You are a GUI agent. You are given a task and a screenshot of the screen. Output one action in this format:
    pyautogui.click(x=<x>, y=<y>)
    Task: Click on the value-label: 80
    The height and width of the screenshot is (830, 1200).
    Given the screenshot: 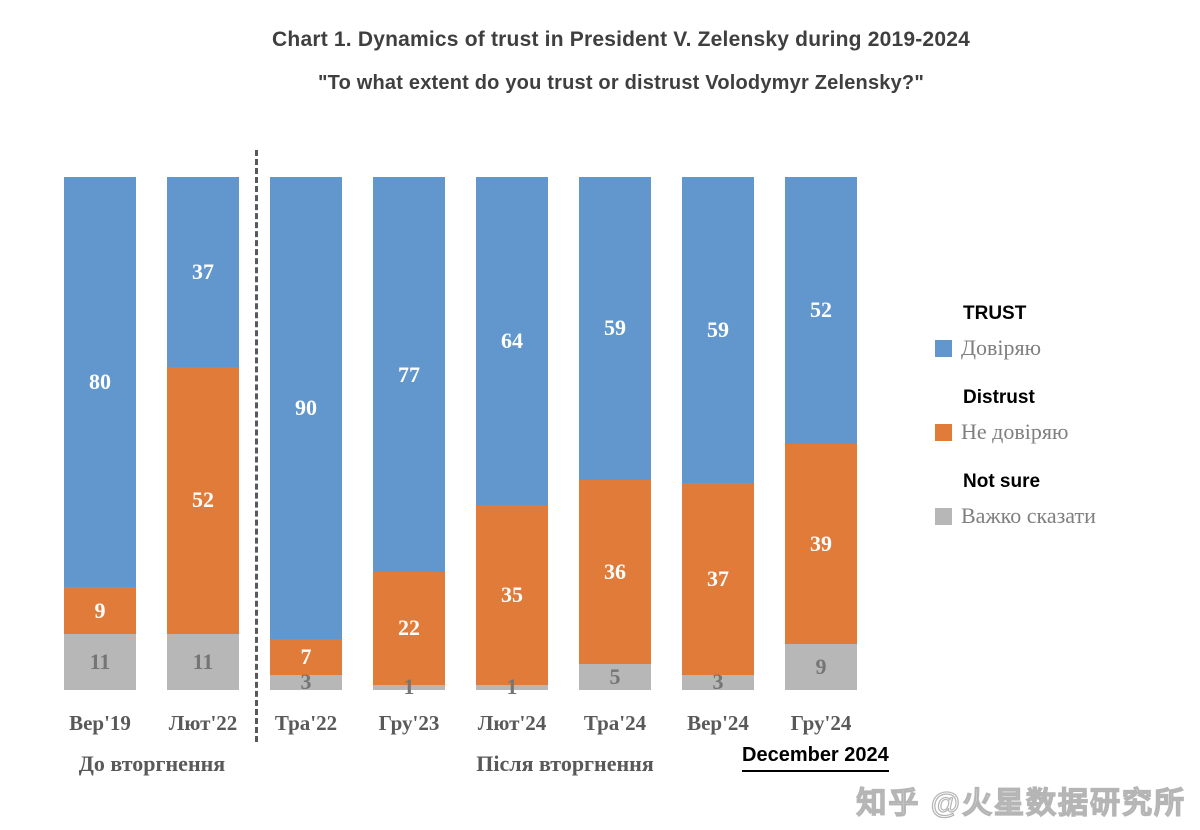 What is the action you would take?
    pyautogui.click(x=100, y=382)
    